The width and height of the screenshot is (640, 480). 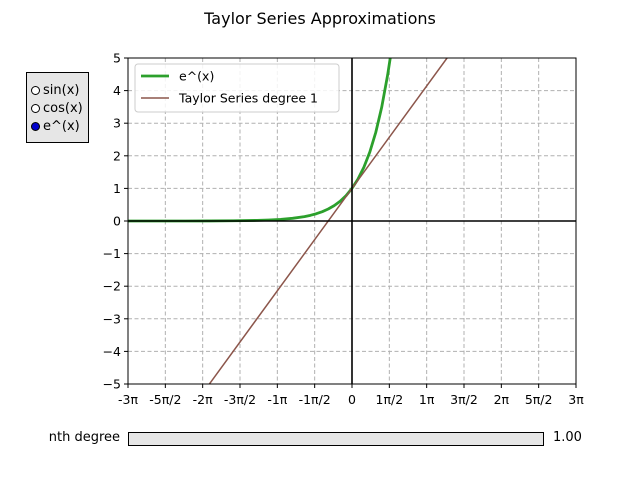 What do you see at coordinates (196, 76) in the screenshot?
I see `legend-label-0: e^(x)` at bounding box center [196, 76].